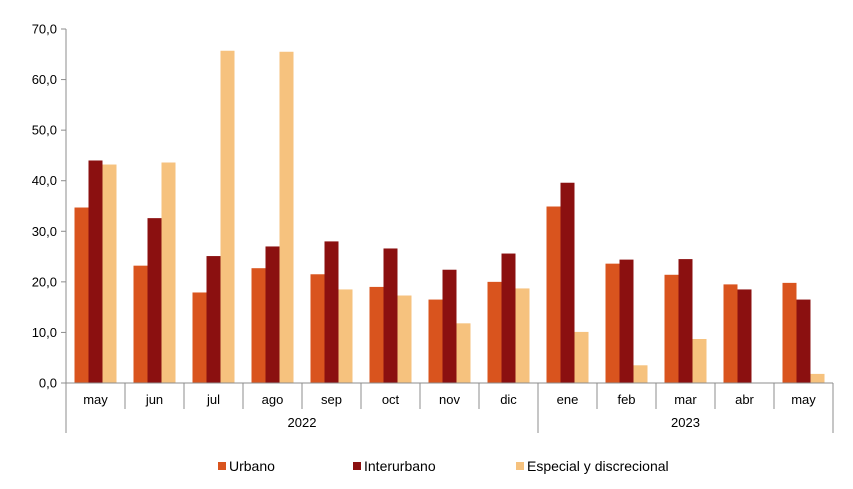 The image size is (853, 489). I want to click on x-group-label: 2022, so click(302, 422).